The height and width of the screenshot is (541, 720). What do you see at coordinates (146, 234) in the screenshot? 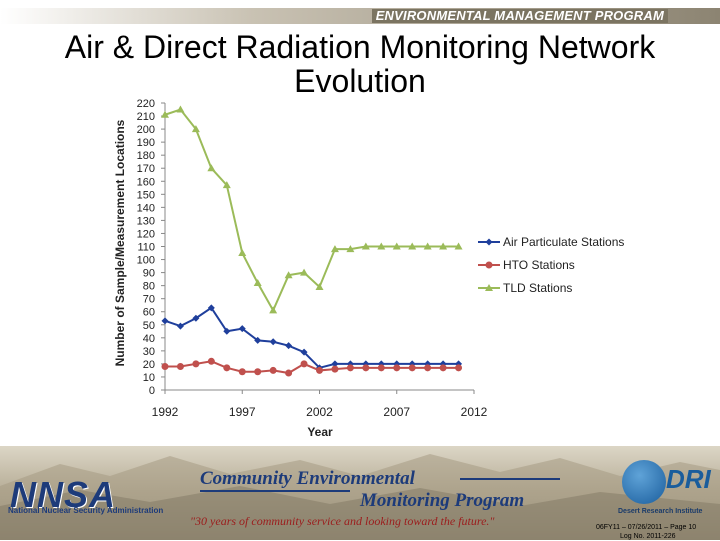
I see `y-tick-label: 120` at bounding box center [146, 234].